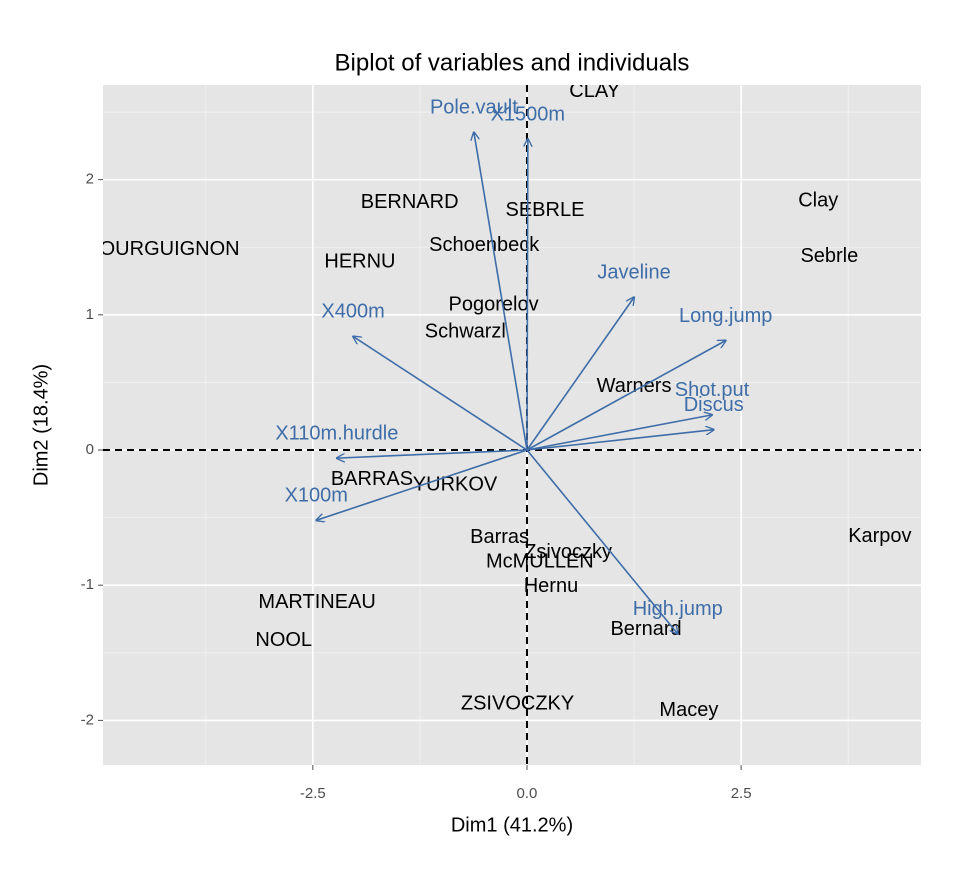 The width and height of the screenshot is (960, 869). What do you see at coordinates (712, 390) in the screenshot?
I see `variable-label: Shot.put` at bounding box center [712, 390].